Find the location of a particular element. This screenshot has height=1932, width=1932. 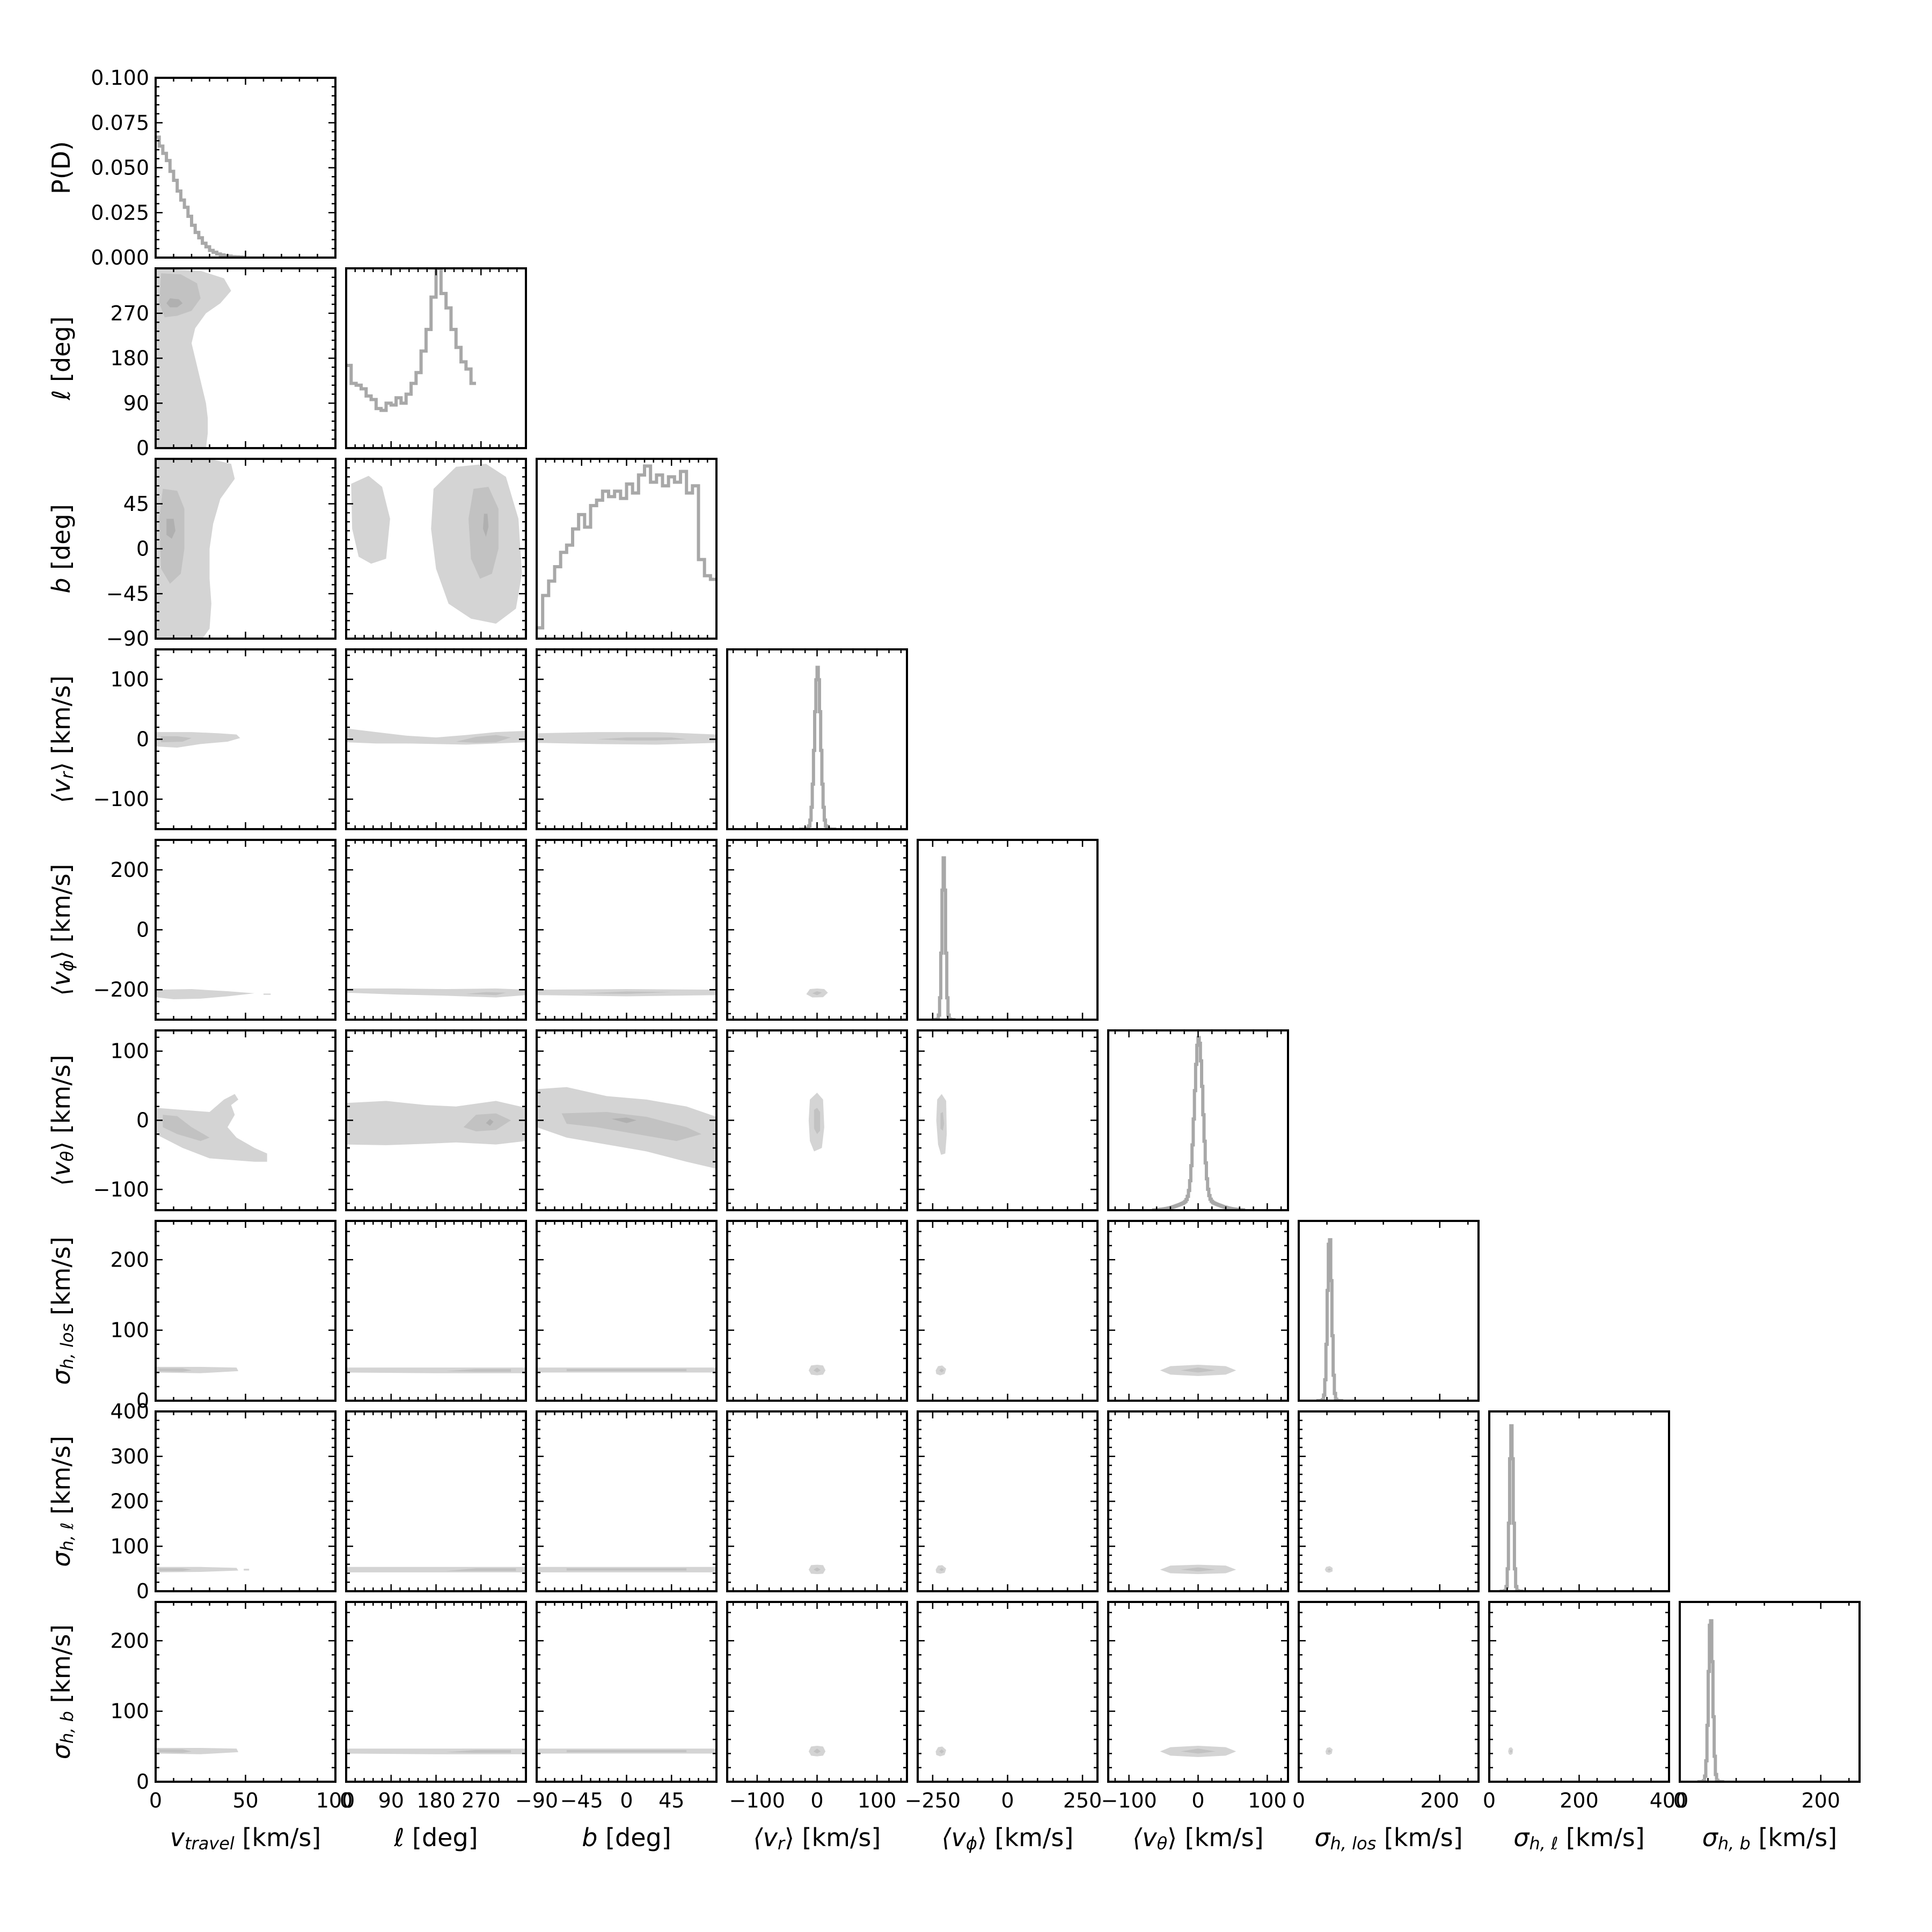

x-axis-label-shl: σh, ℓ [km/s] is located at coordinates (1578, 1838).